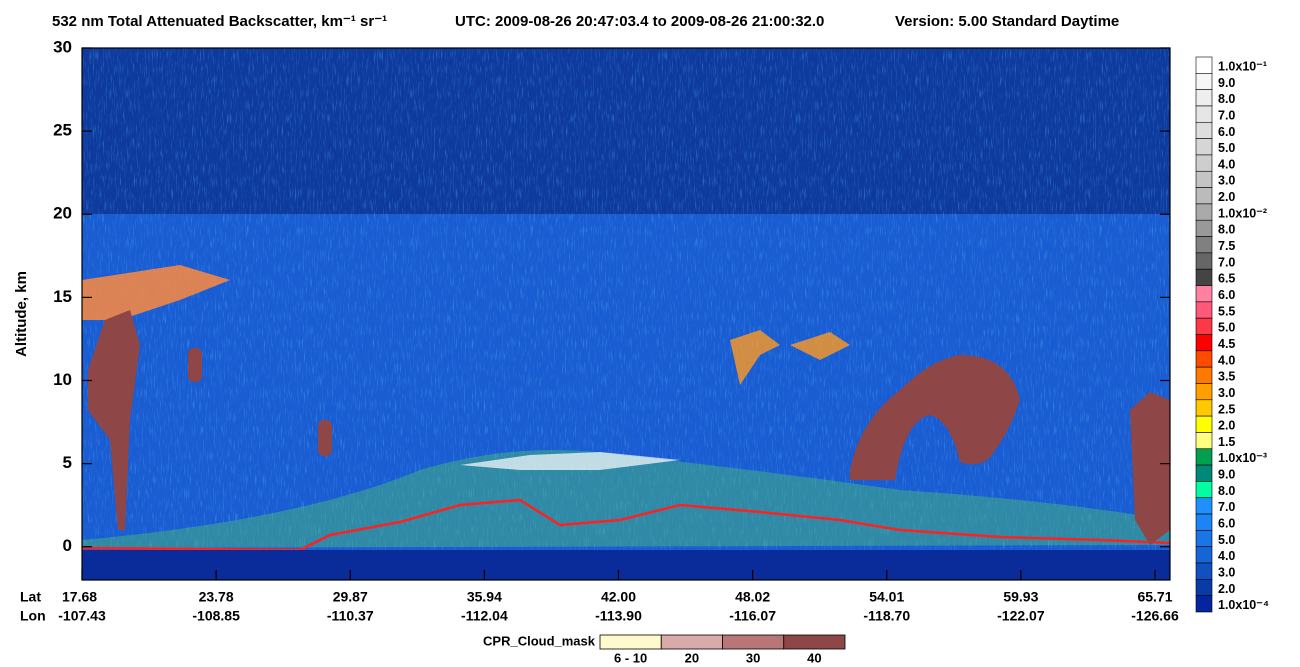  I want to click on colorbar-label: 3.5, so click(1226, 377).